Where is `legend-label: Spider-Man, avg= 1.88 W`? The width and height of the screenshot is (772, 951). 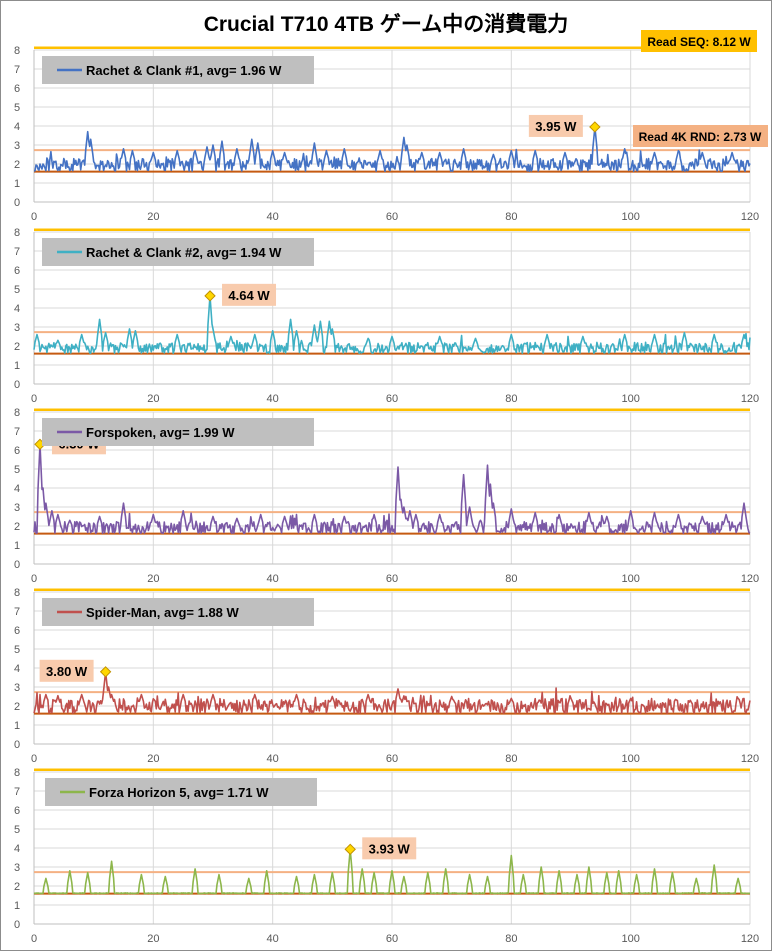
legend-label: Spider-Man, avg= 1.88 W is located at coordinates (163, 612).